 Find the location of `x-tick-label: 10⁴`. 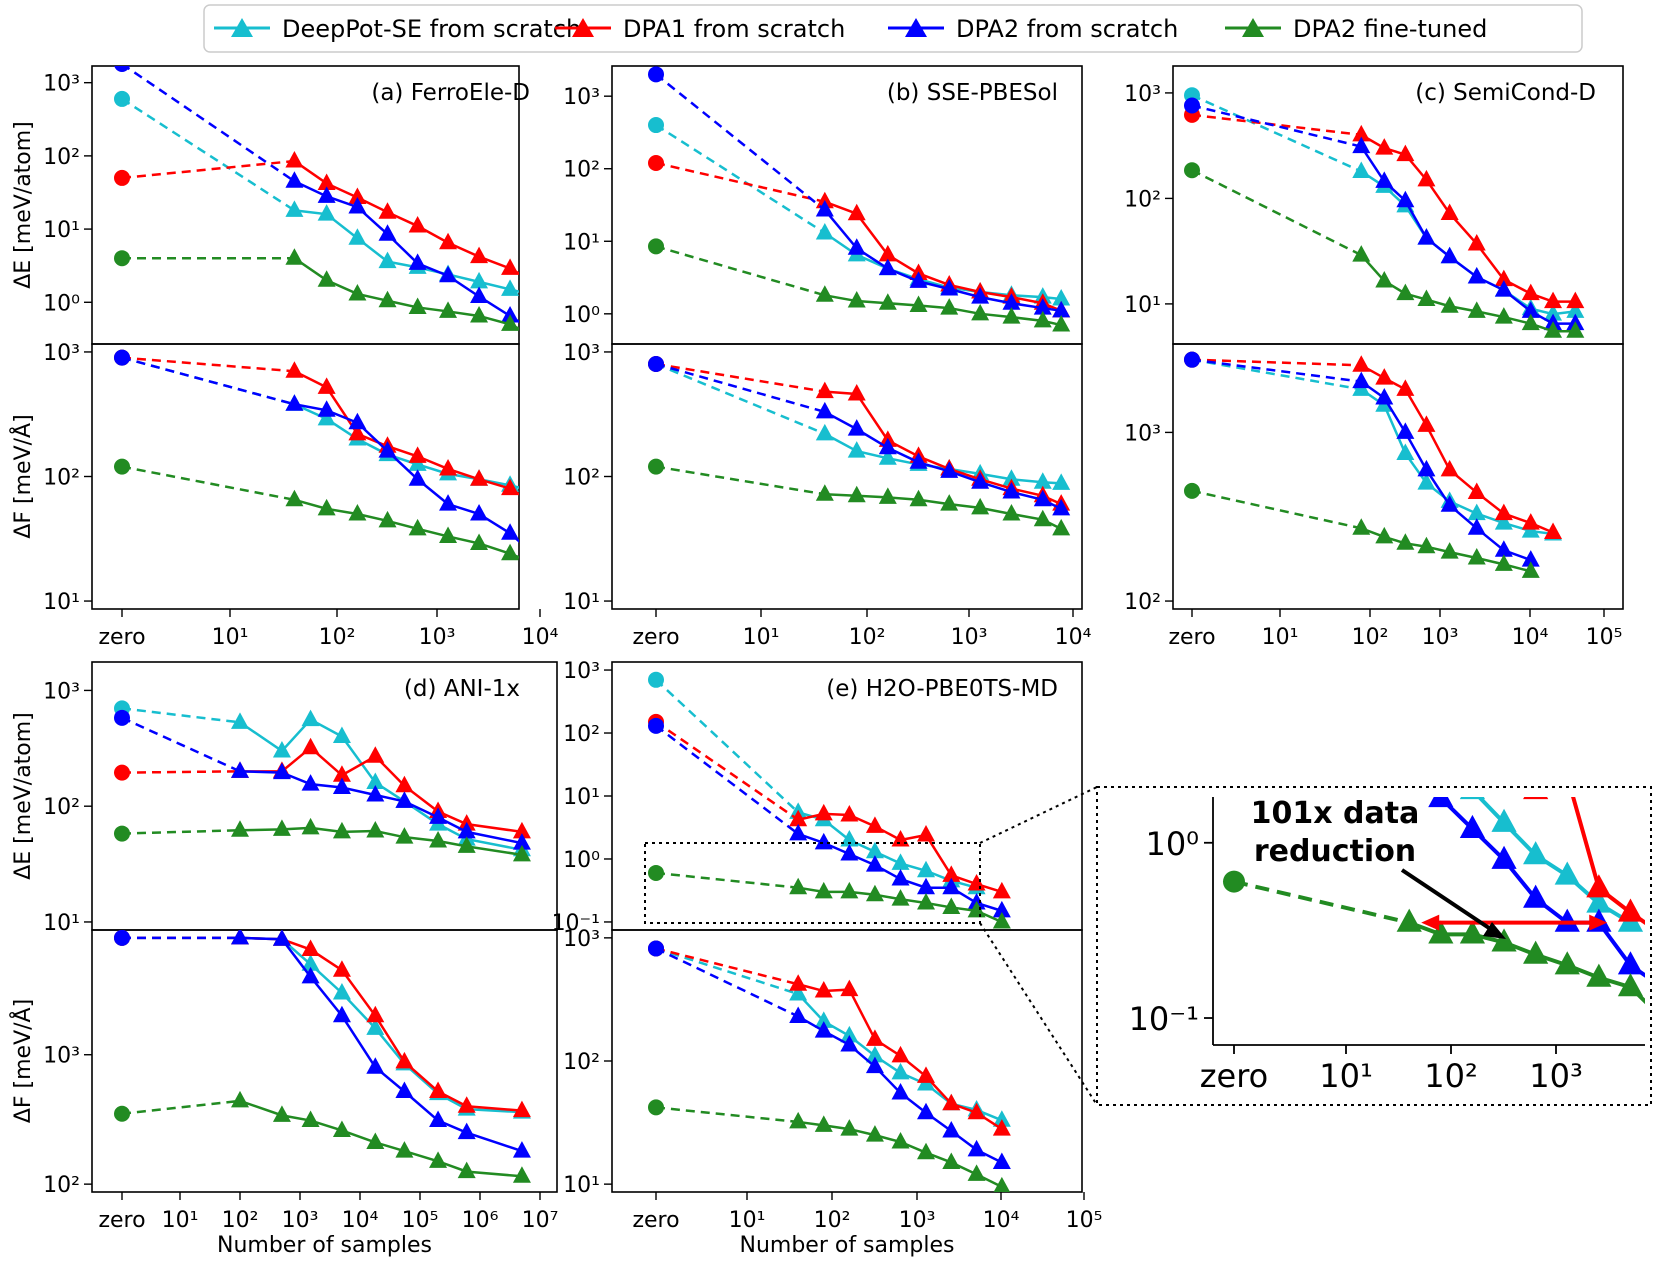

x-tick-label: 10⁴ is located at coordinates (1001, 1220).